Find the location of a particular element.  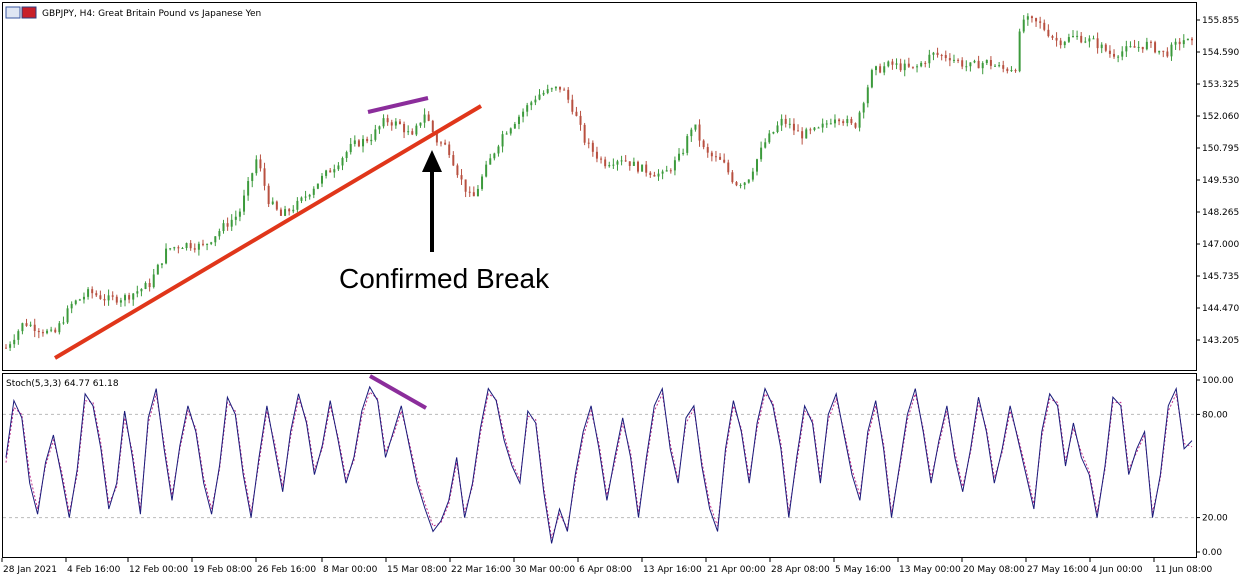

confirmed-break-label: Confirmed Break is located at coordinates (444, 278).